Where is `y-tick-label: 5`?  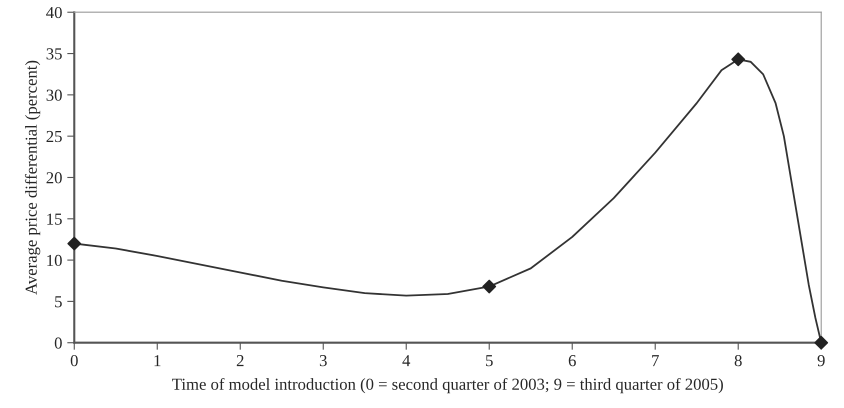 y-tick-label: 5 is located at coordinates (58, 302).